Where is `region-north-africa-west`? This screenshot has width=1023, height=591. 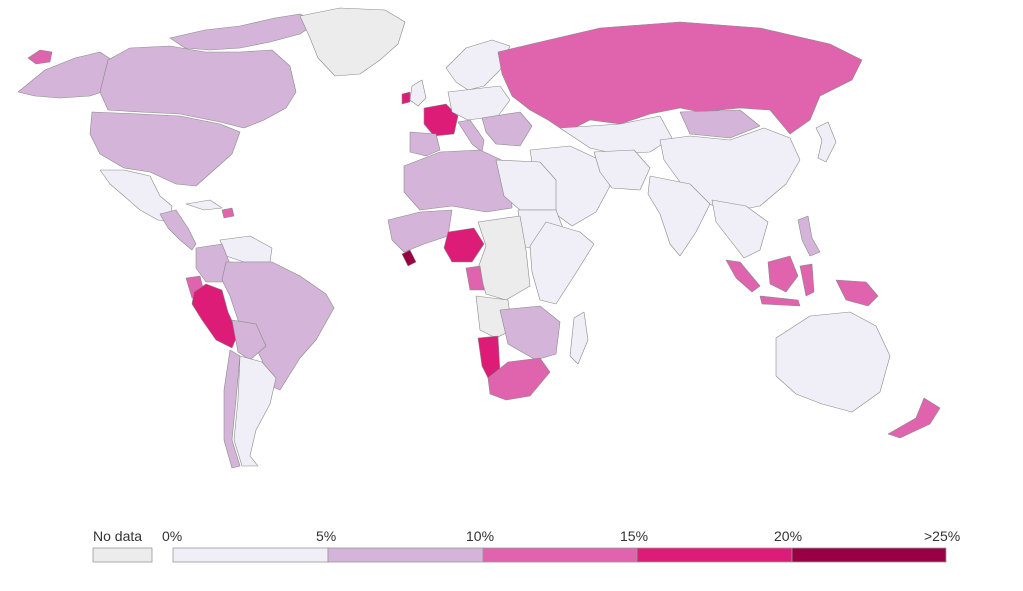 region-north-africa-west is located at coordinates (458, 181).